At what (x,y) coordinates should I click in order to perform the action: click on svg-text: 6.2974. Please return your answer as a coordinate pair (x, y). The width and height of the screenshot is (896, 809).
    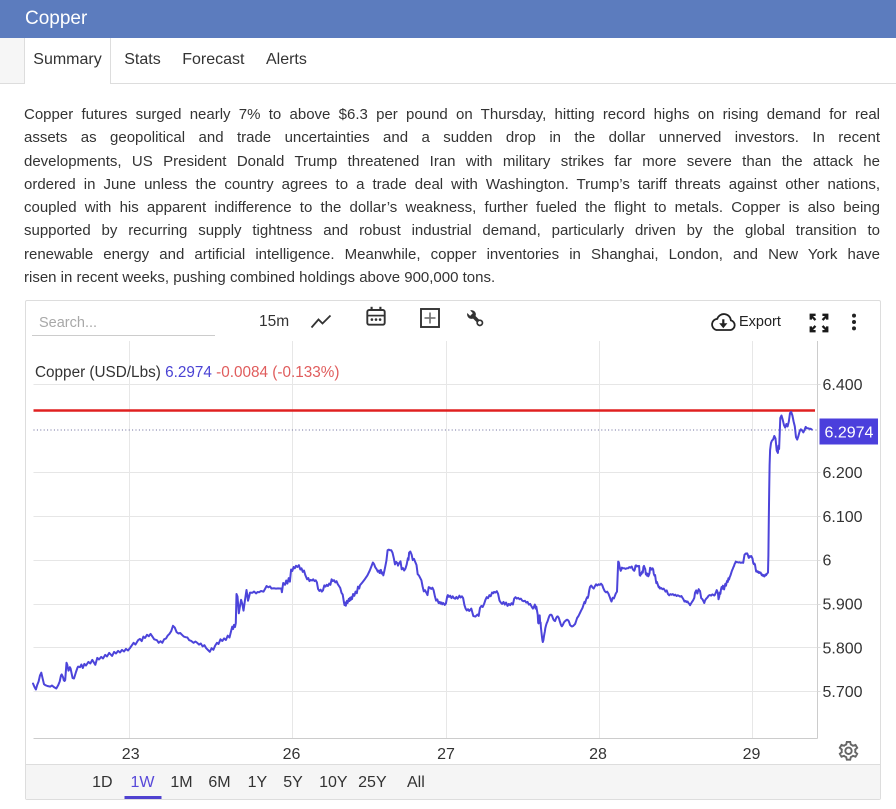
    Looking at the image, I should click on (849, 432).